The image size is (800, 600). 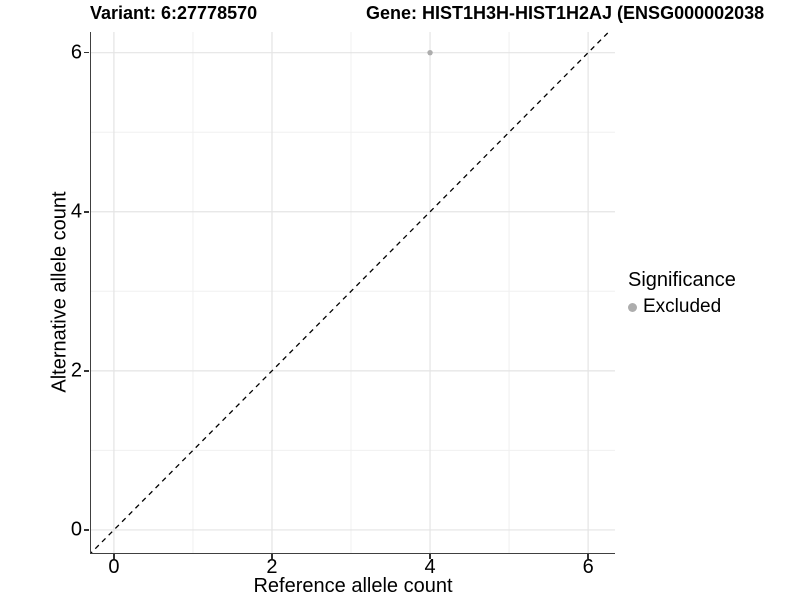 What do you see at coordinates (632, 307) in the screenshot?
I see `excluded-point-icon` at bounding box center [632, 307].